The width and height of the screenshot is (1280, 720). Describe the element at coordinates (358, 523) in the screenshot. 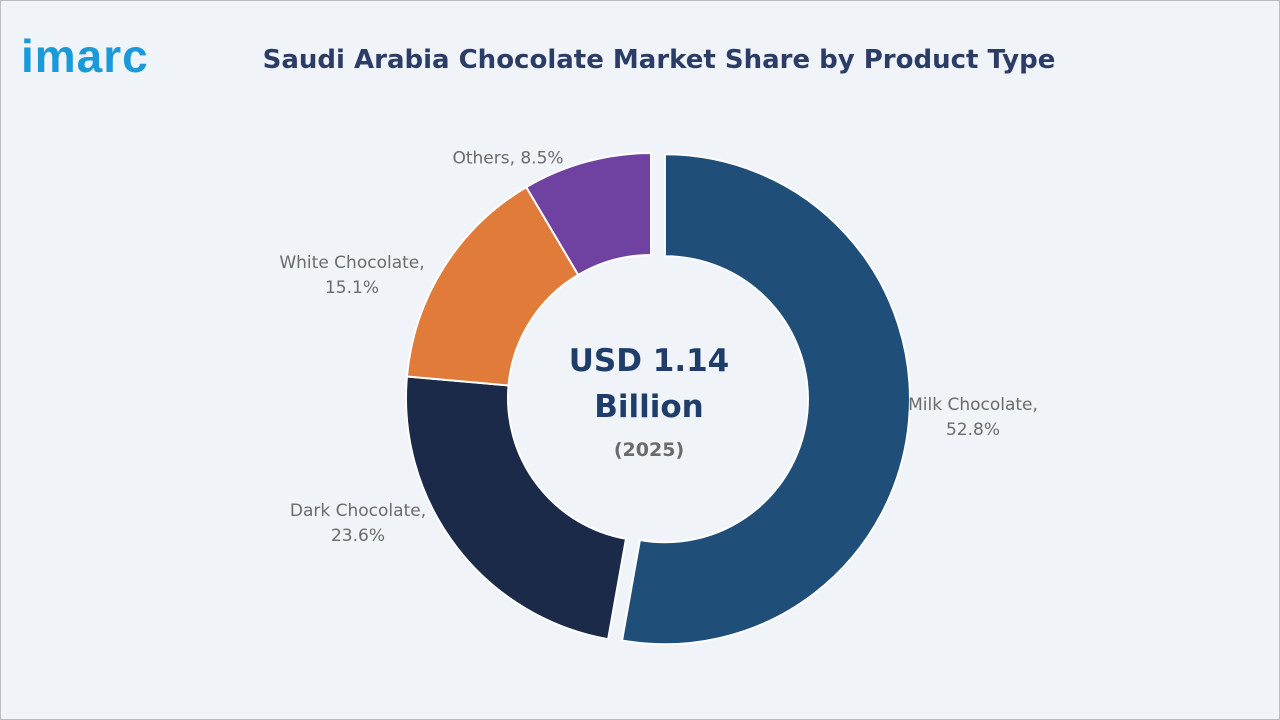

I see `slice-label: Dark Chocolate, 23.6%` at that location.